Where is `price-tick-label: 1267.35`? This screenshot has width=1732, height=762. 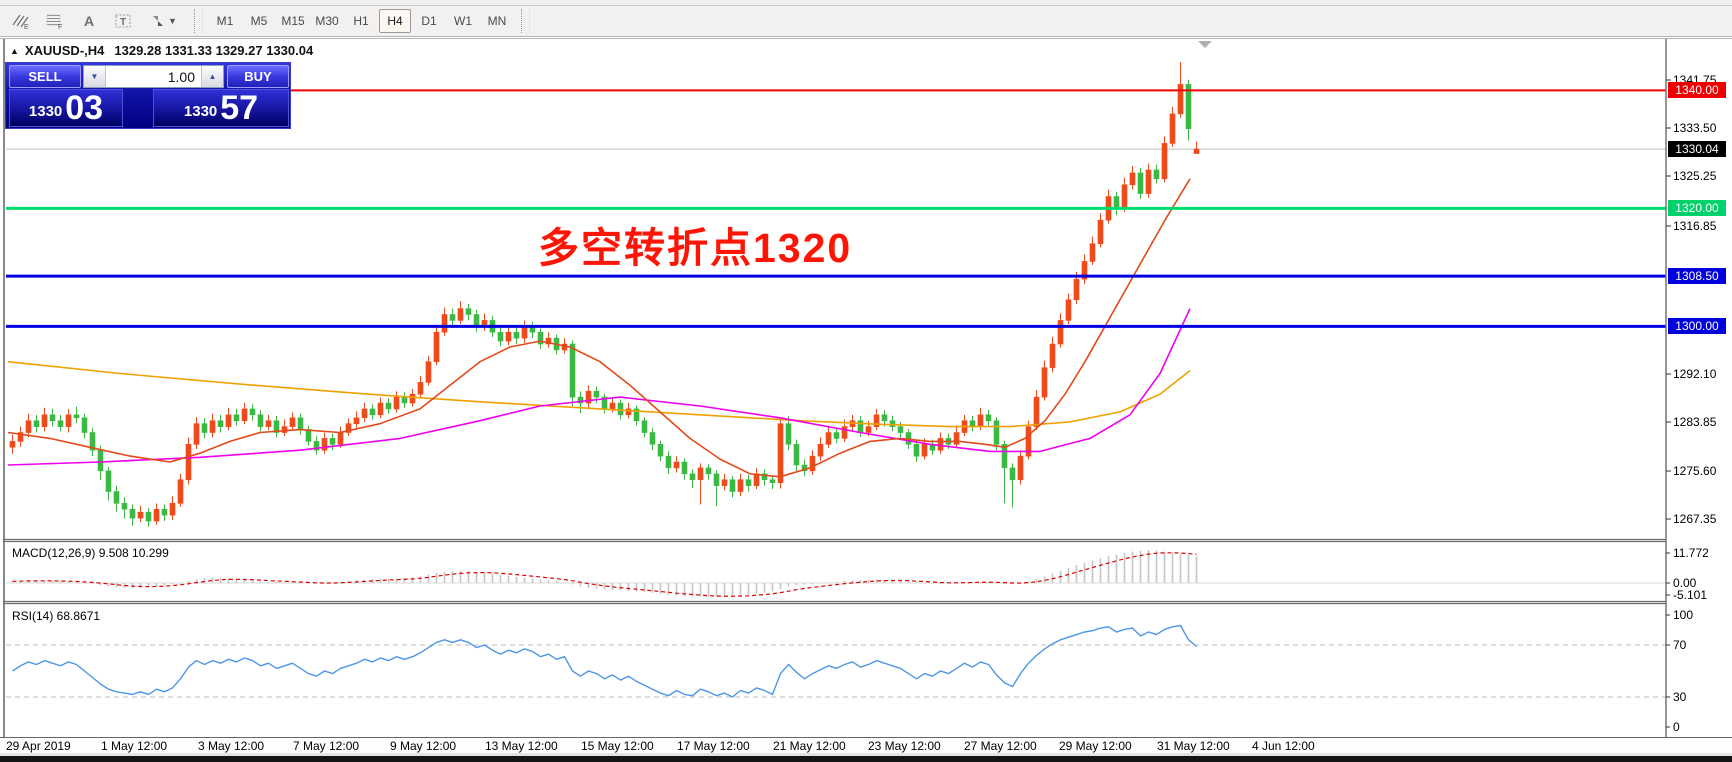
price-tick-label: 1267.35 is located at coordinates (1695, 519).